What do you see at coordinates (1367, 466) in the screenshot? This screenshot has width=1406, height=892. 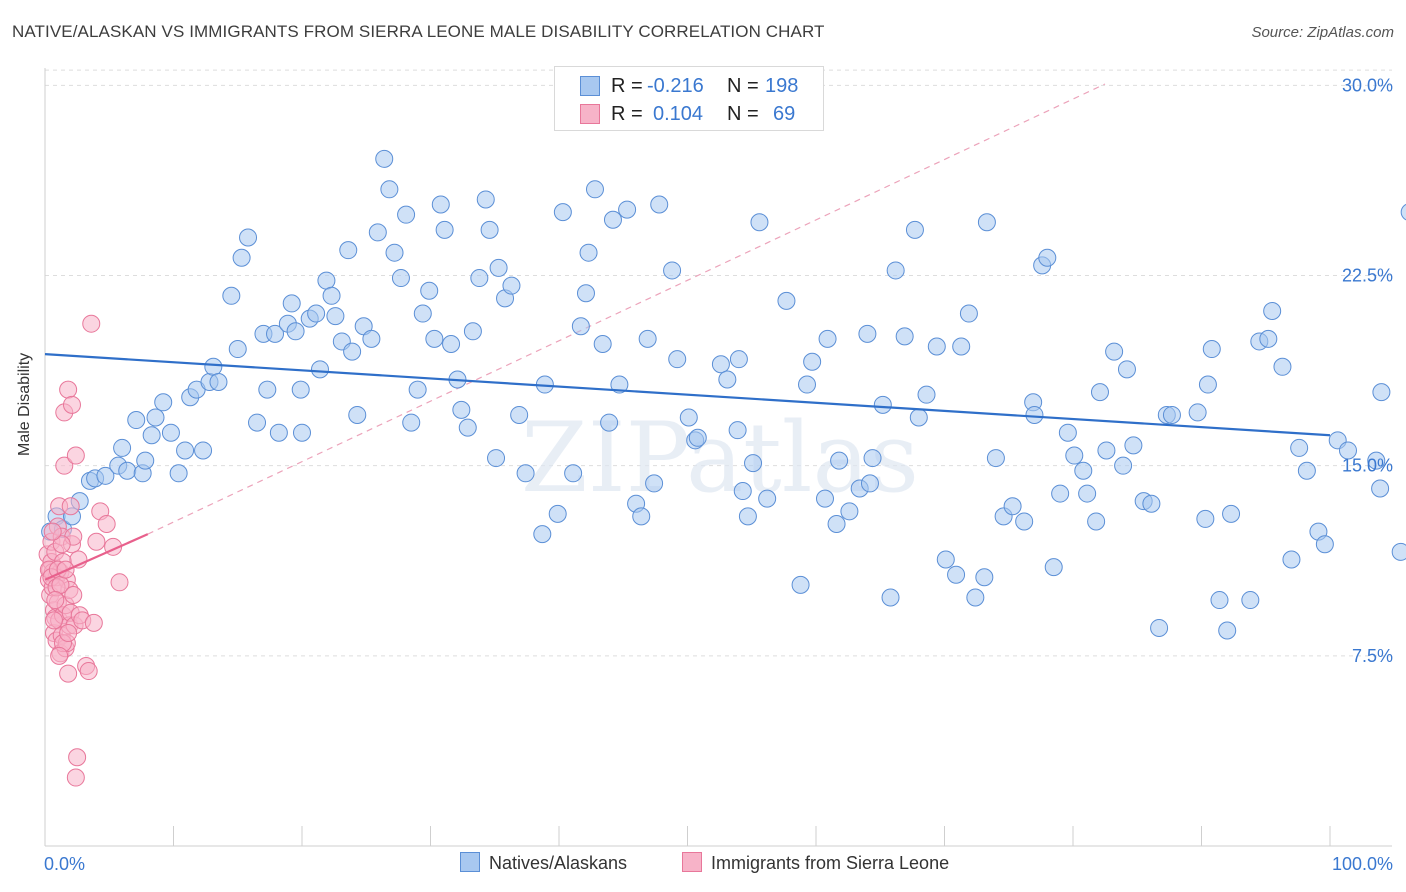 I see `y-tick-label: 15.0%` at bounding box center [1367, 466].